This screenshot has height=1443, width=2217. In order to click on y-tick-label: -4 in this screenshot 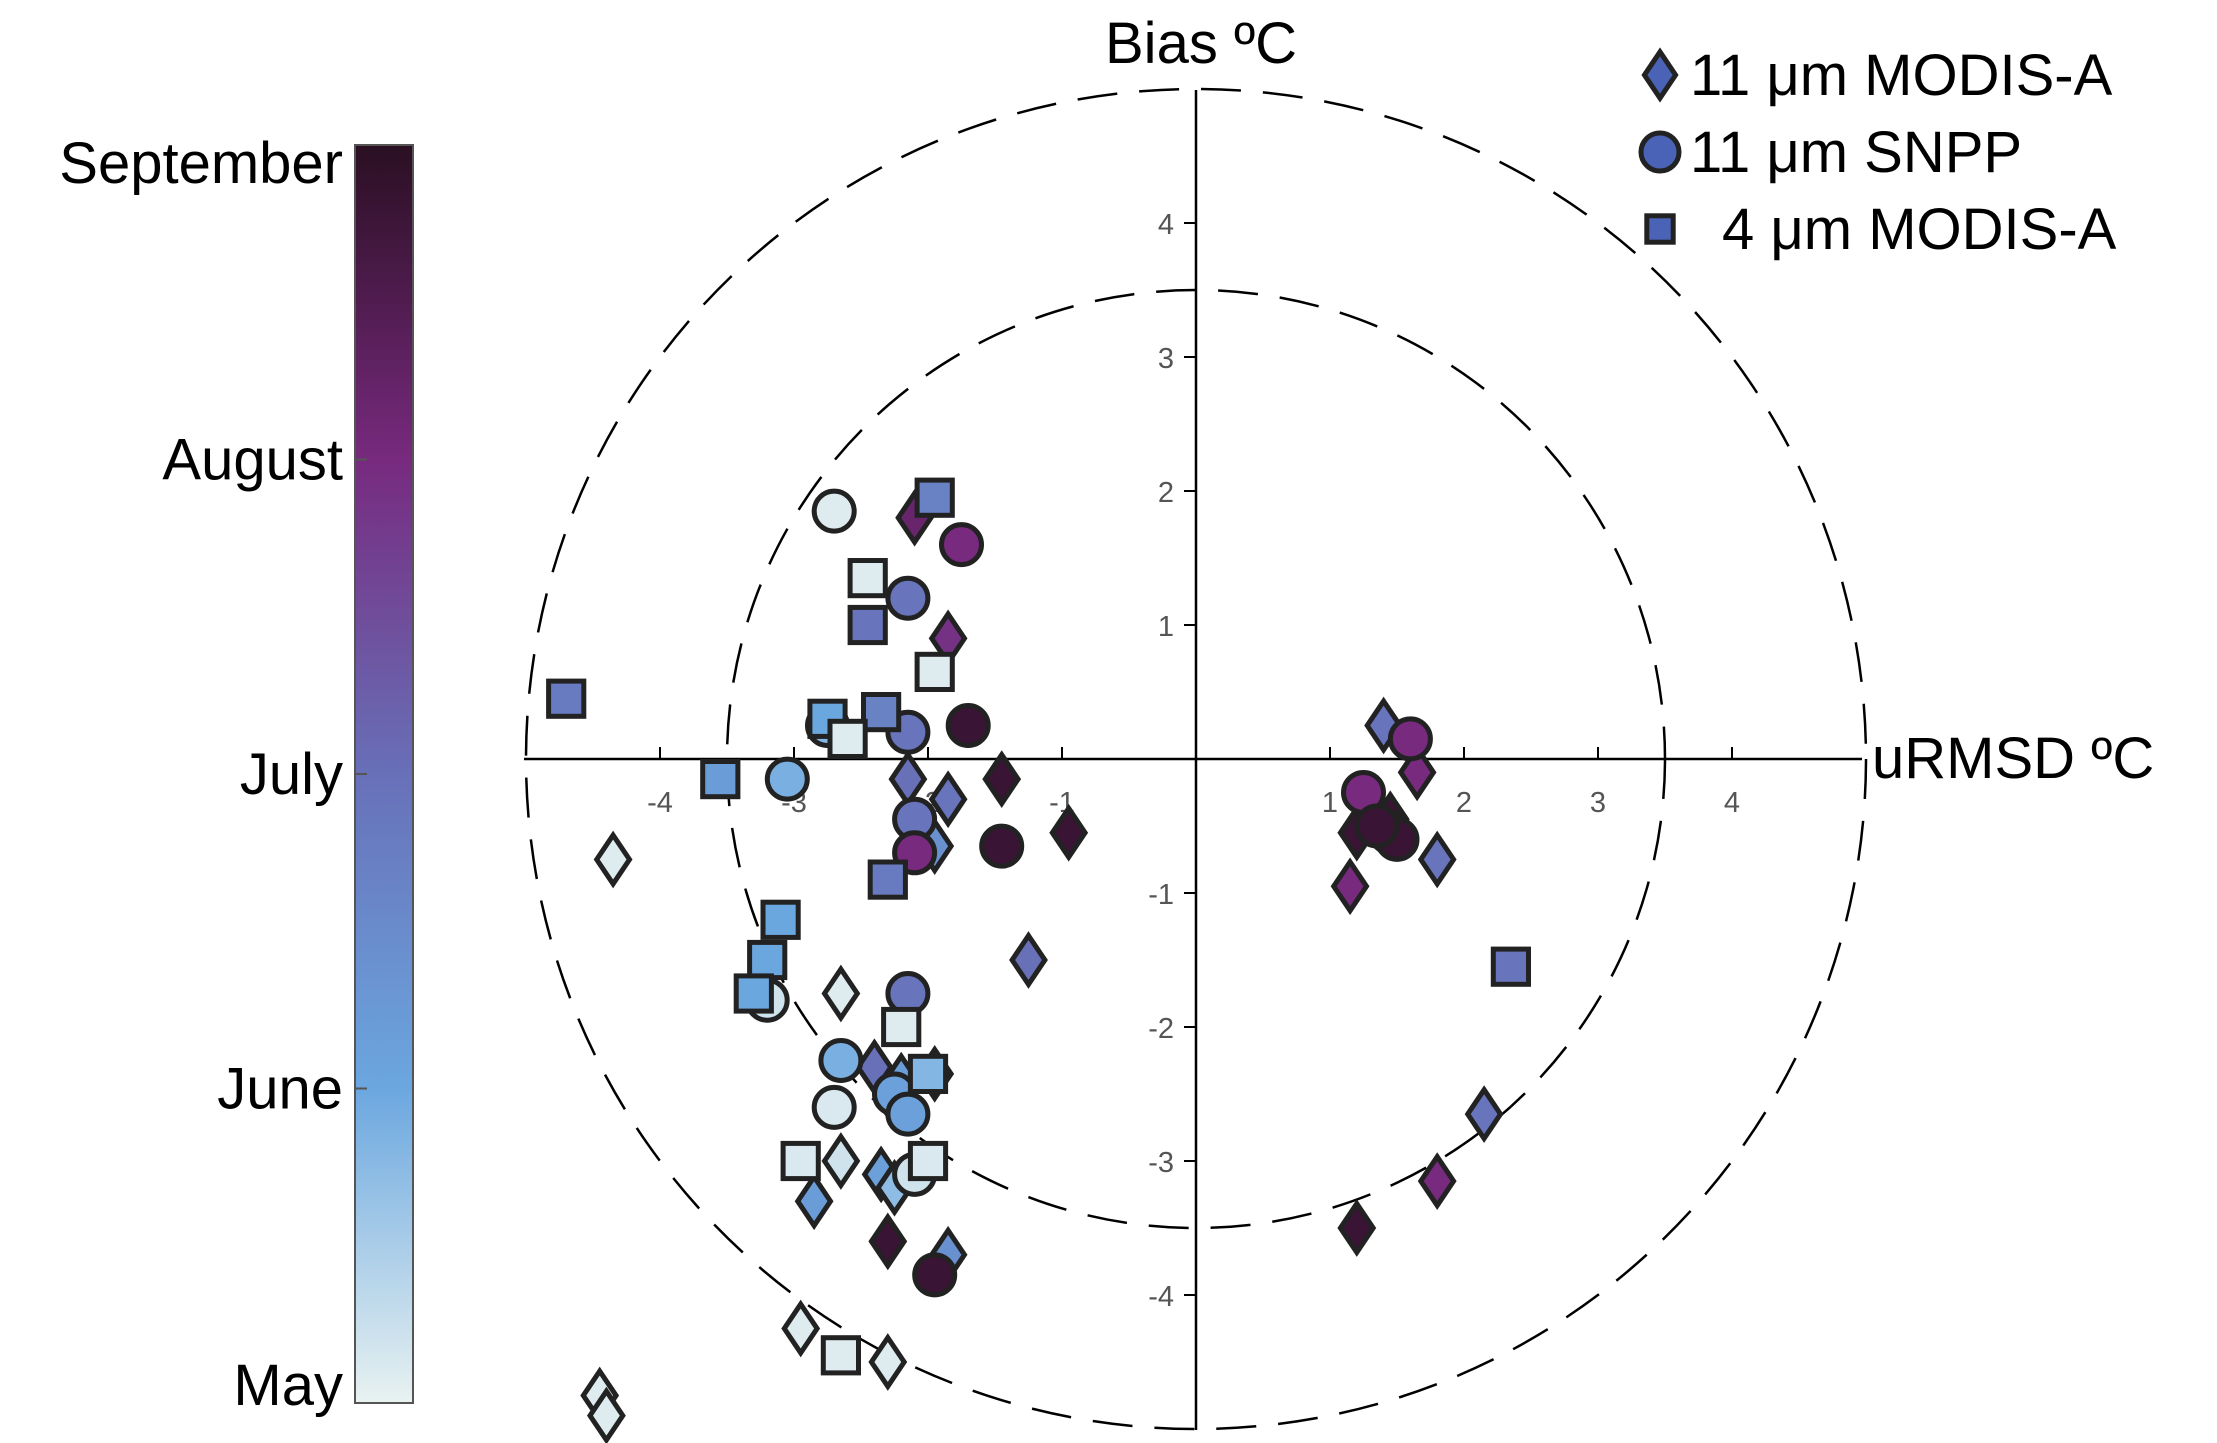, I will do `click(1161, 1297)`.